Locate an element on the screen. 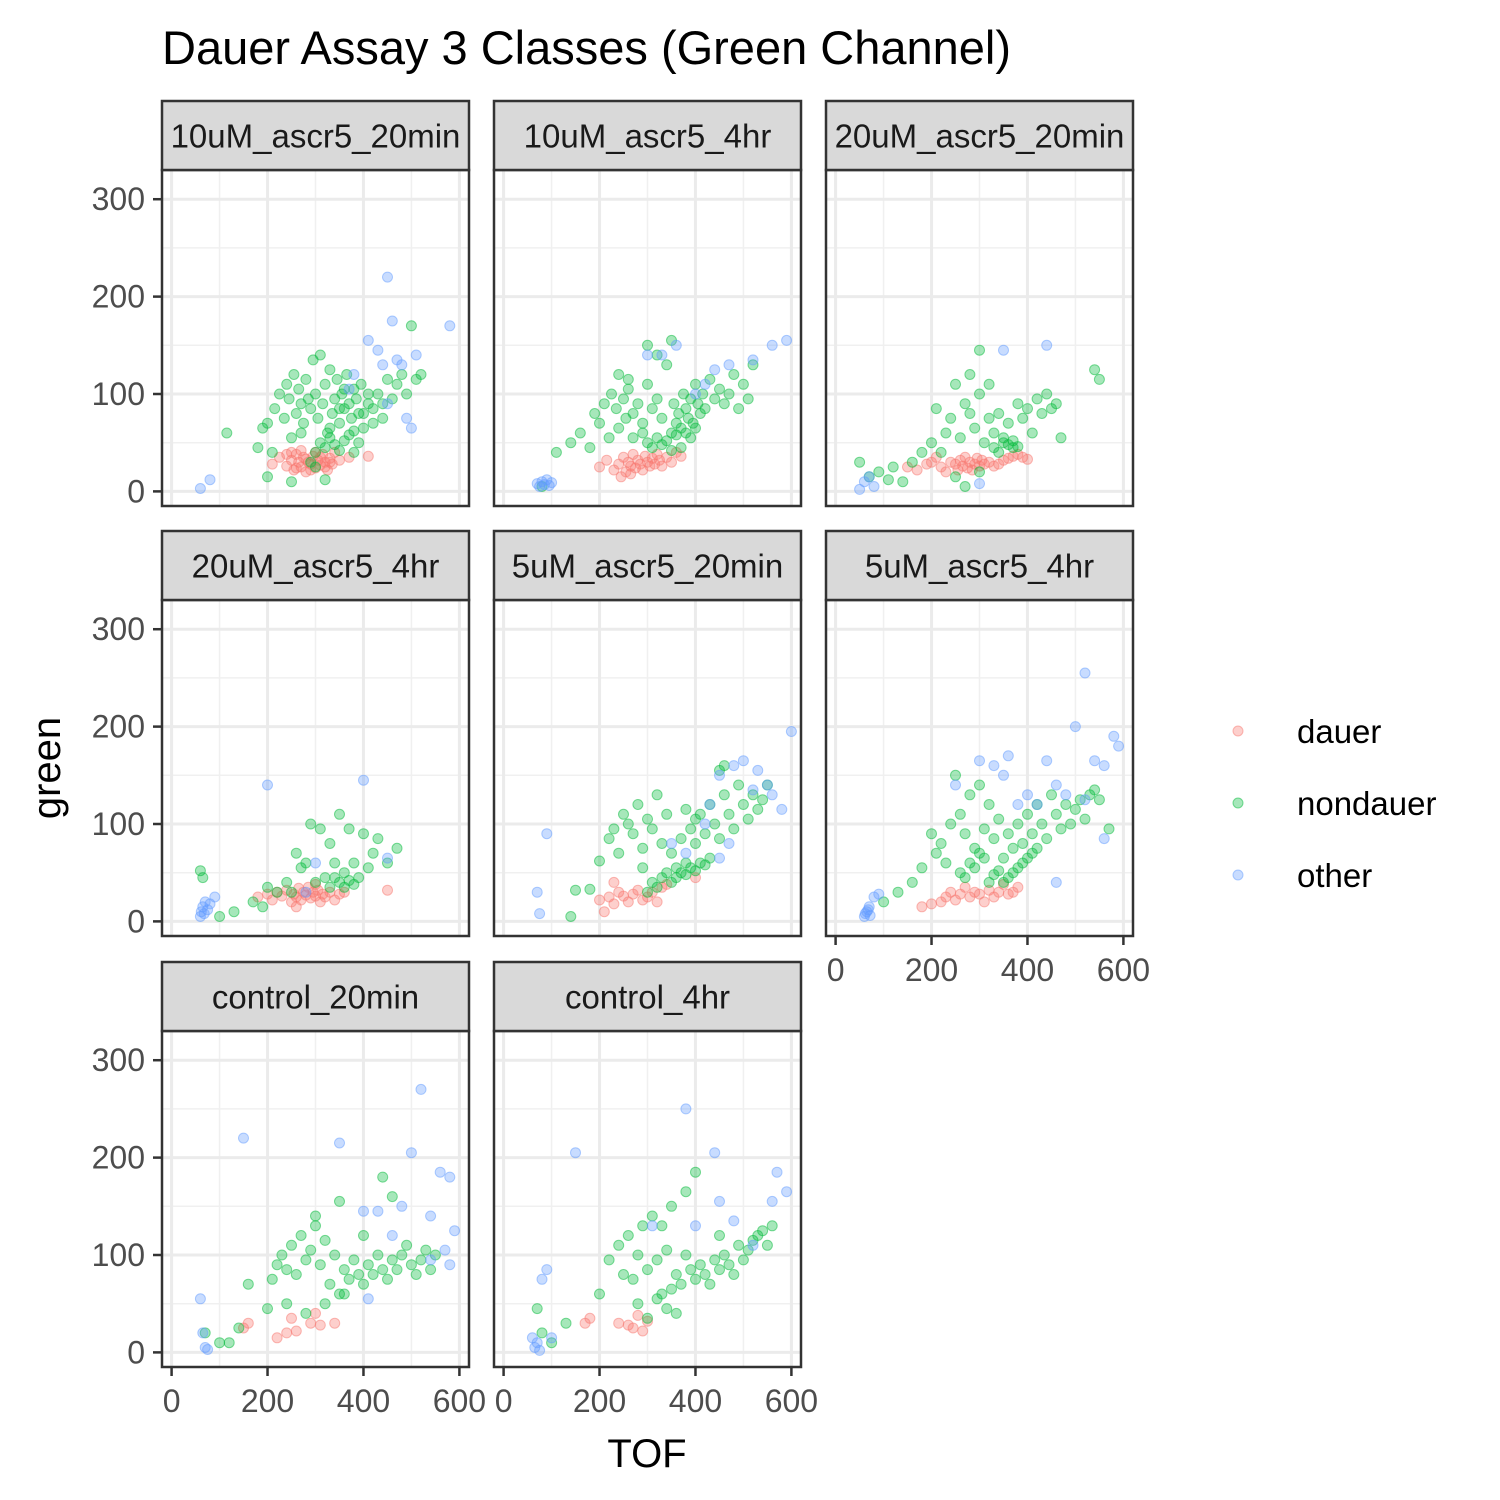 Image resolution: width=1500 pixels, height=1500 pixels. y-tick-label: 0 is located at coordinates (136, 491).